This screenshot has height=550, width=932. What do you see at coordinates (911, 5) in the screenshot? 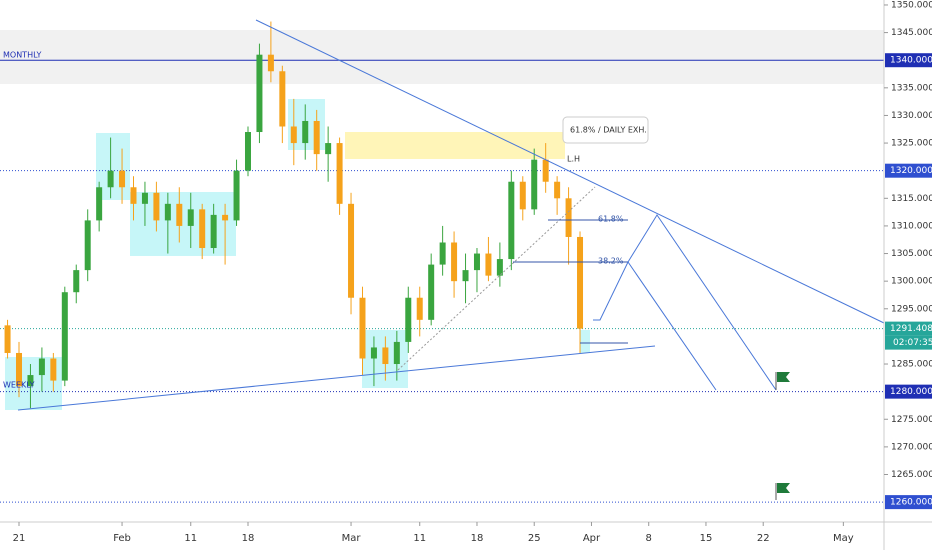
I see `y-tick-label: 1350.000` at bounding box center [911, 5].